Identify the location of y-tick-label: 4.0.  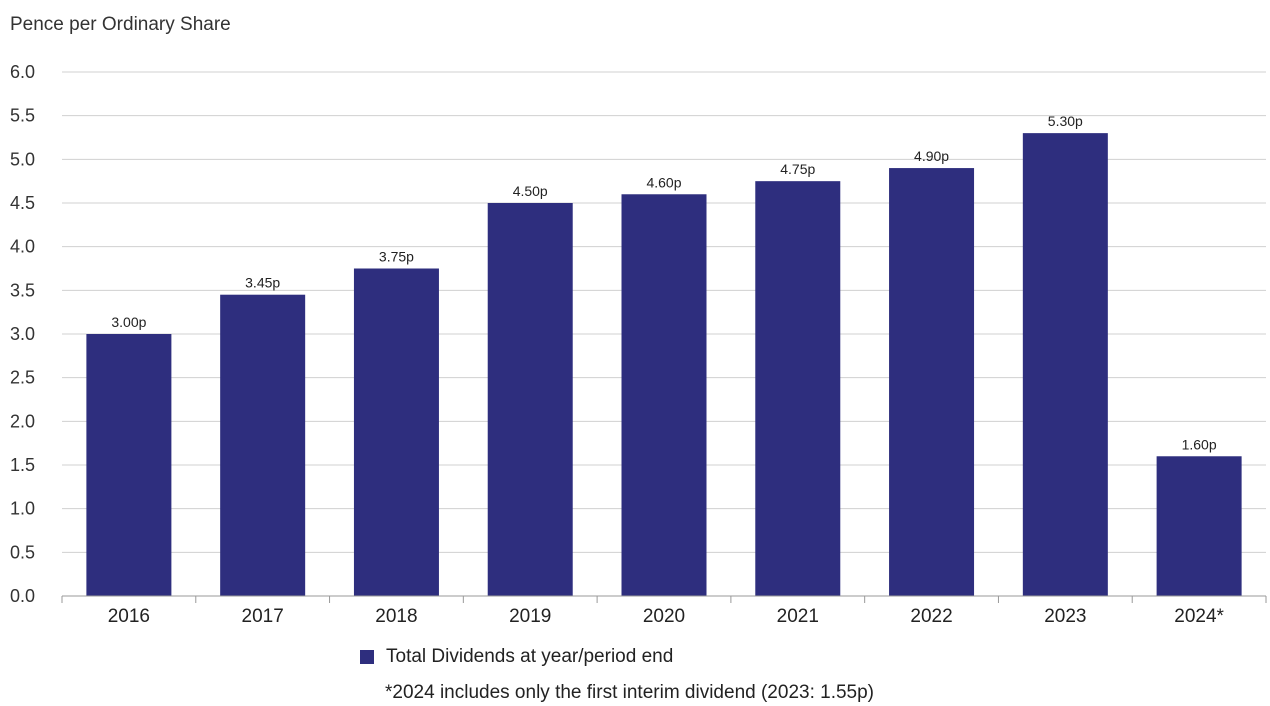
(22, 247).